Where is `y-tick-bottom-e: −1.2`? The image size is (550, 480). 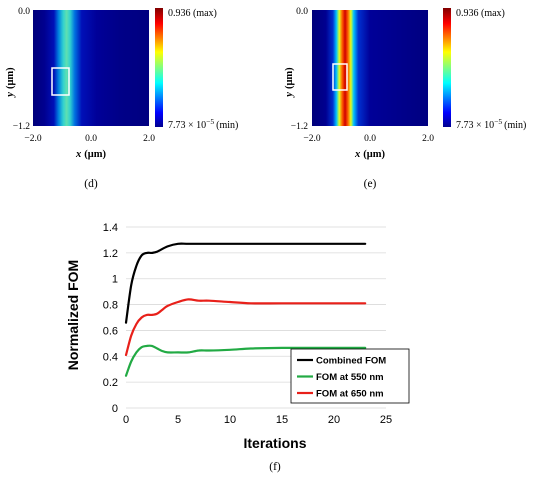 y-tick-bottom-e: −1.2 is located at coordinates (299, 127).